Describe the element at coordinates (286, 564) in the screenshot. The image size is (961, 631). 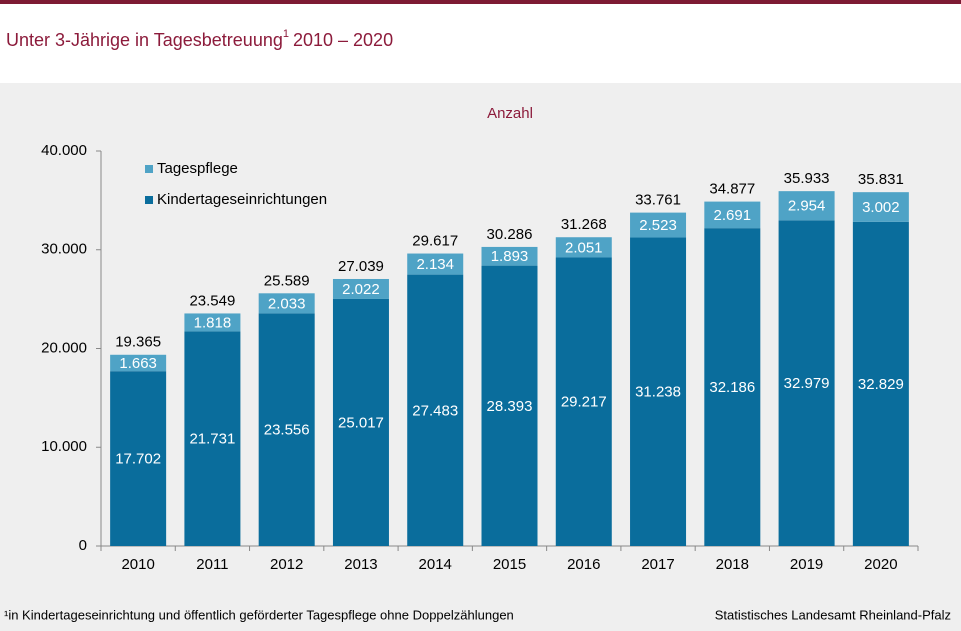
I see `x-tick-label: 2012` at that location.